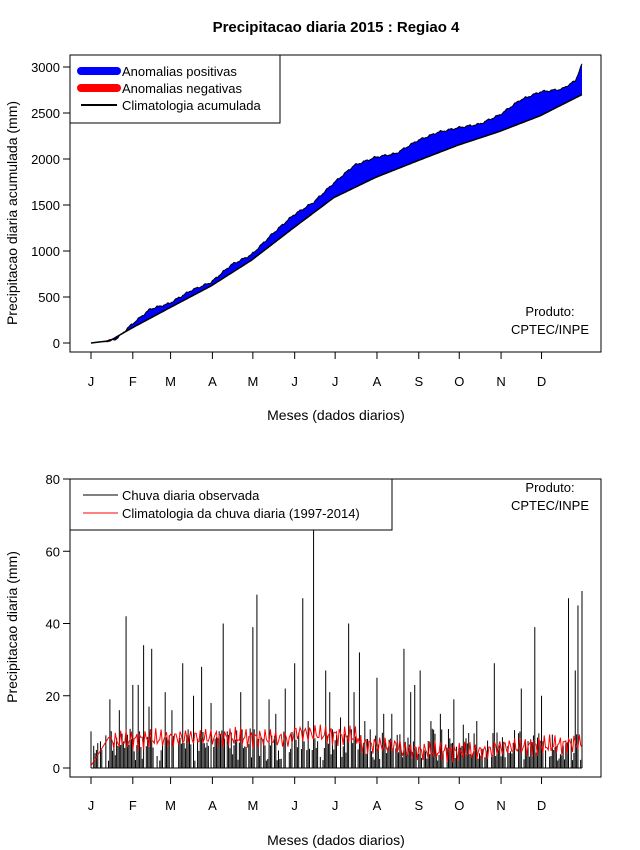 Image resolution: width=640 pixels, height=850 pixels. What do you see at coordinates (191, 495) in the screenshot?
I see `legend-observed: Chuva diaria observada` at bounding box center [191, 495].